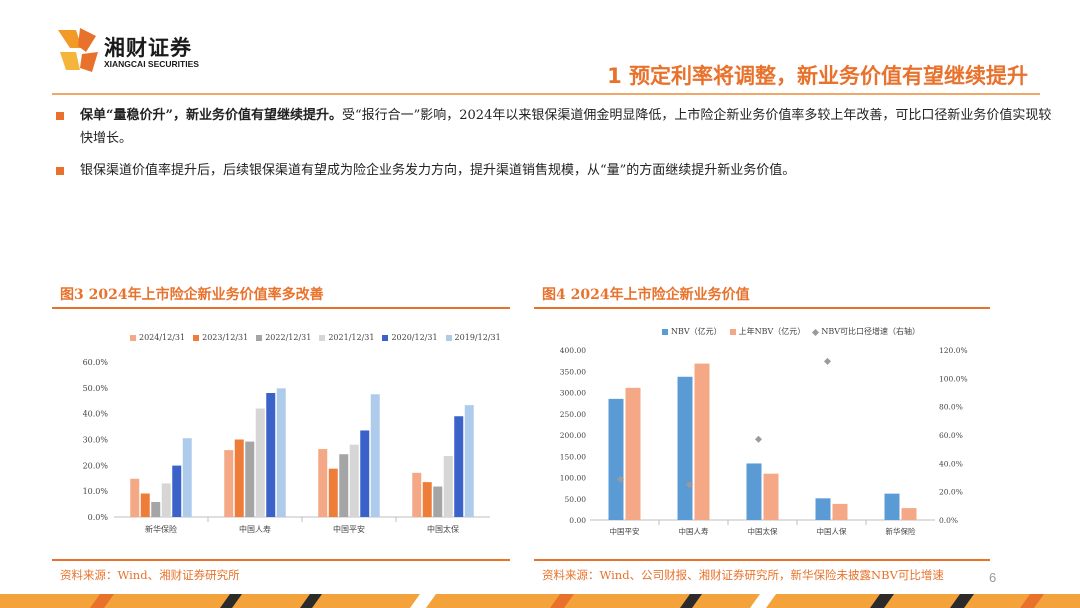  What do you see at coordinates (96, 440) in the screenshot?
I see `y-tick-label: 30.0%` at bounding box center [96, 440].